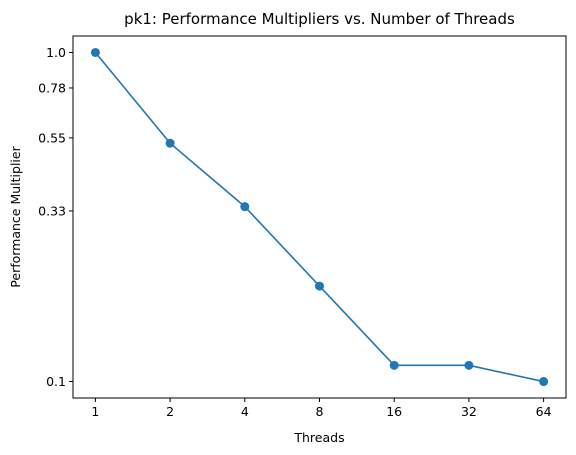  Describe the element at coordinates (544, 411) in the screenshot. I see `x-tick-label: 64` at that location.